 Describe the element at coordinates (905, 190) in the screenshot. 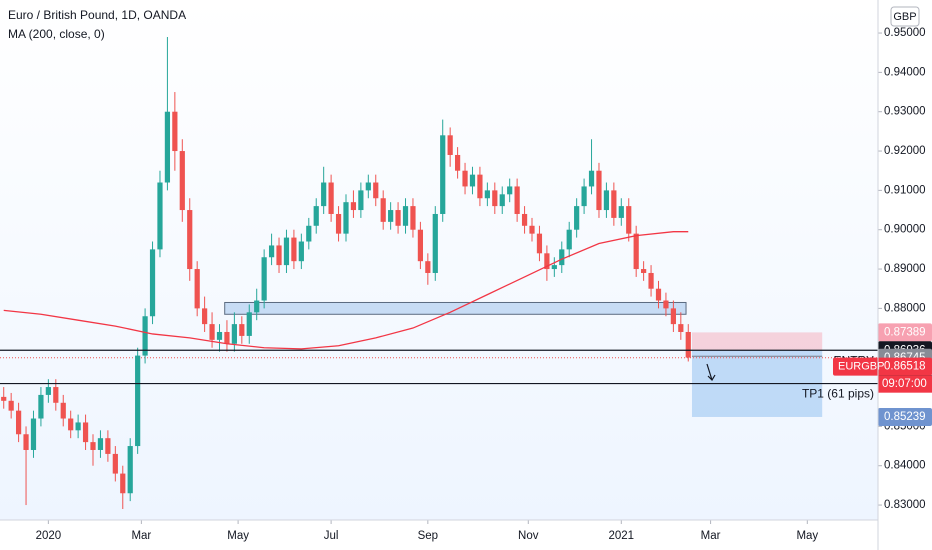

I see `y-tick-label: 0.91000` at that location.